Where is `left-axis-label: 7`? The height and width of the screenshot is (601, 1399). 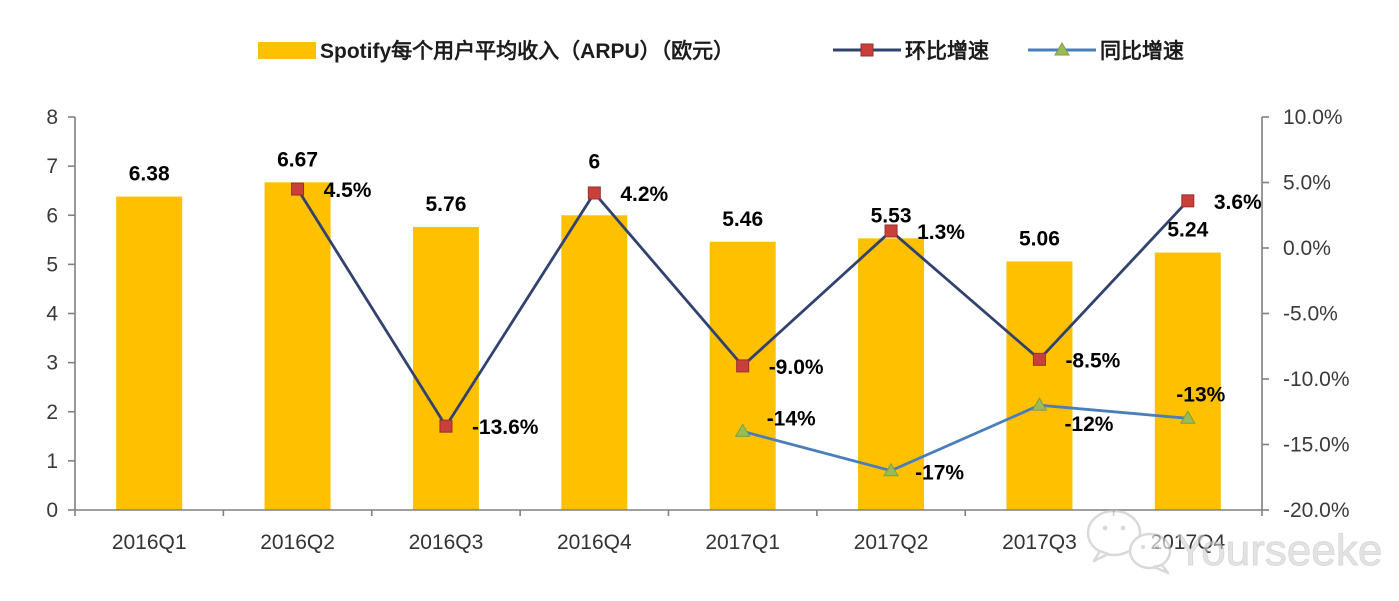 left-axis-label: 7 is located at coordinates (52, 166).